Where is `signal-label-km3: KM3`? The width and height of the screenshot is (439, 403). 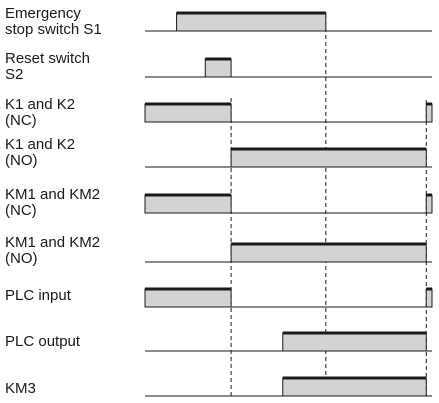
signal-label-km3: KM3 is located at coordinates (20, 388).